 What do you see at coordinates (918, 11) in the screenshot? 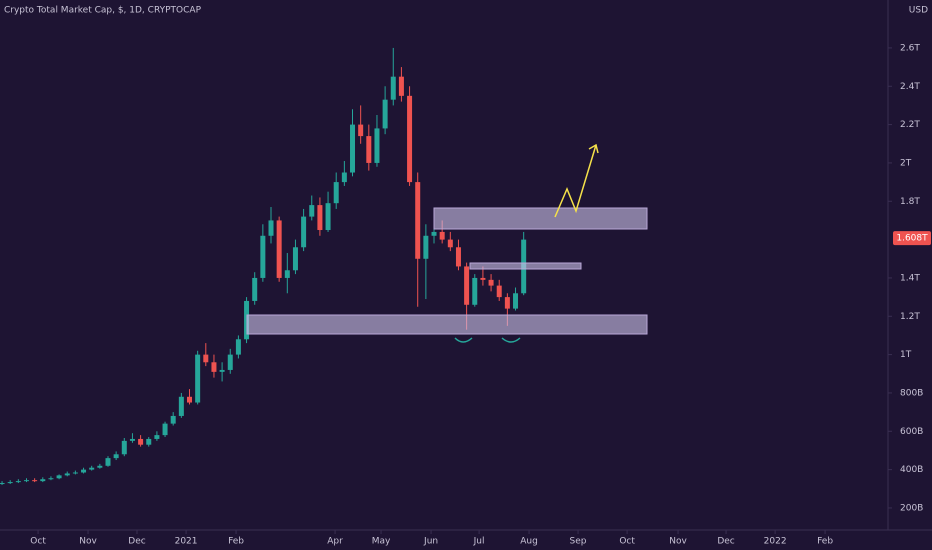
I see `currency-label: USD` at bounding box center [918, 11].